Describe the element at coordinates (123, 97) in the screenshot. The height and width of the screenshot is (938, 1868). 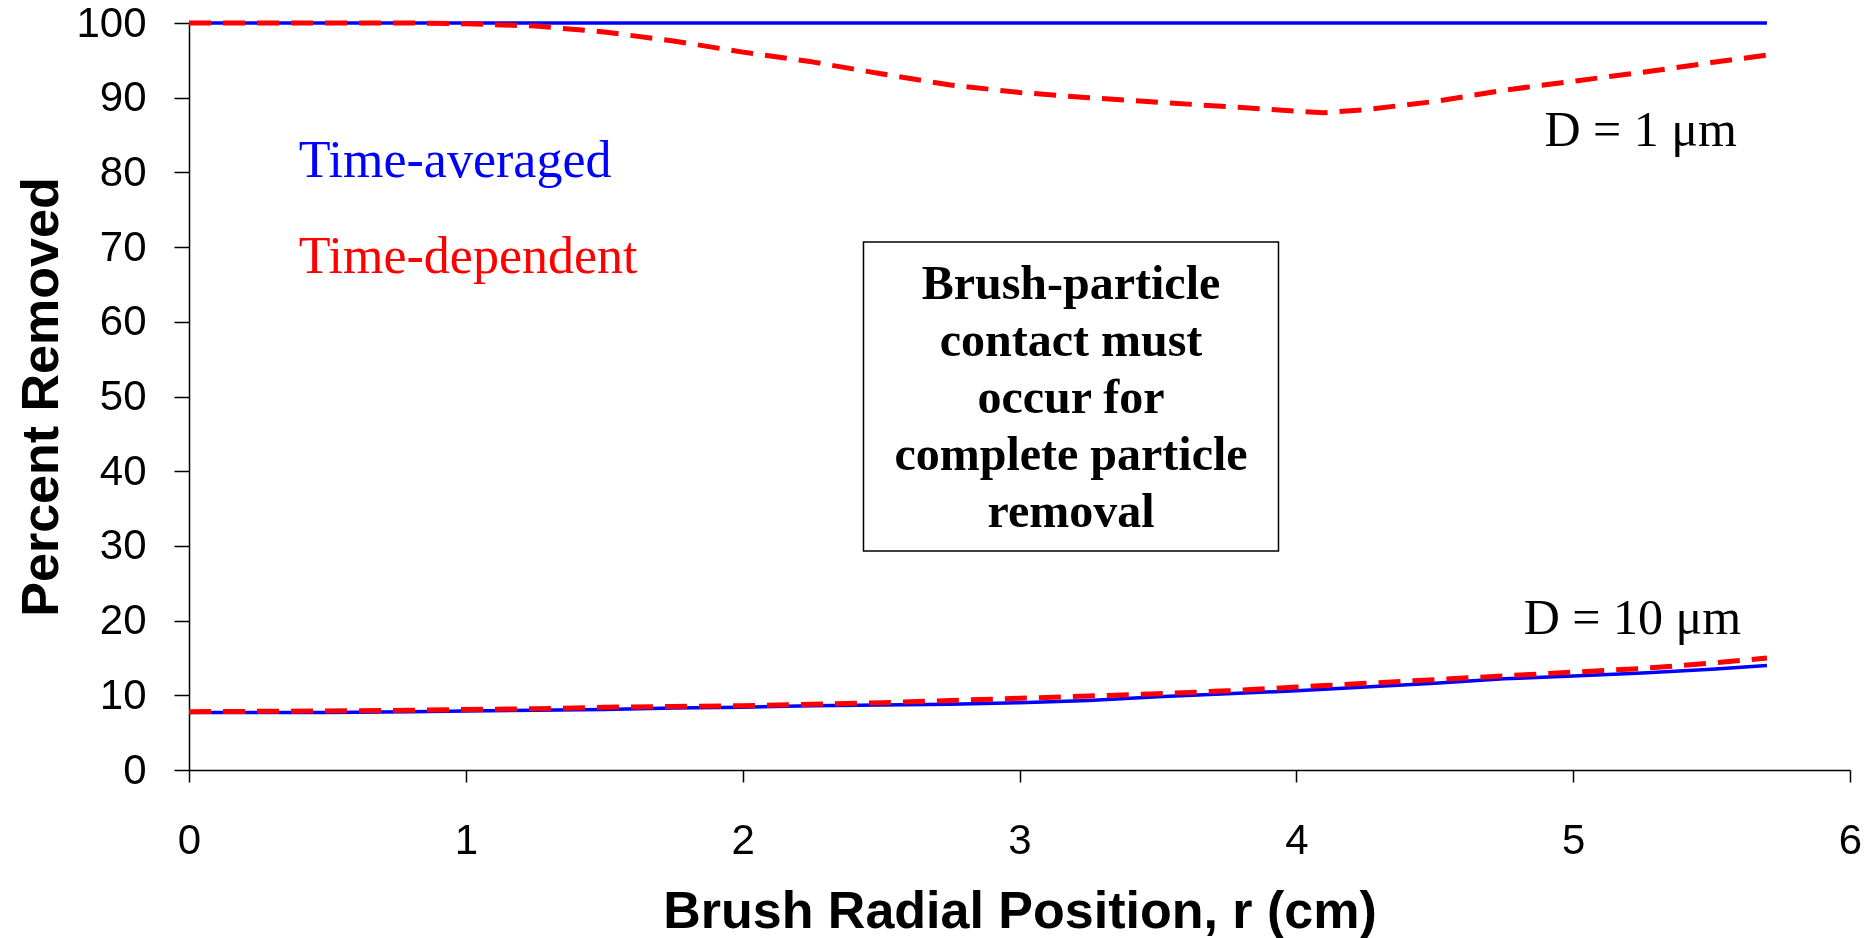
I see `y-tick-label: 90` at that location.